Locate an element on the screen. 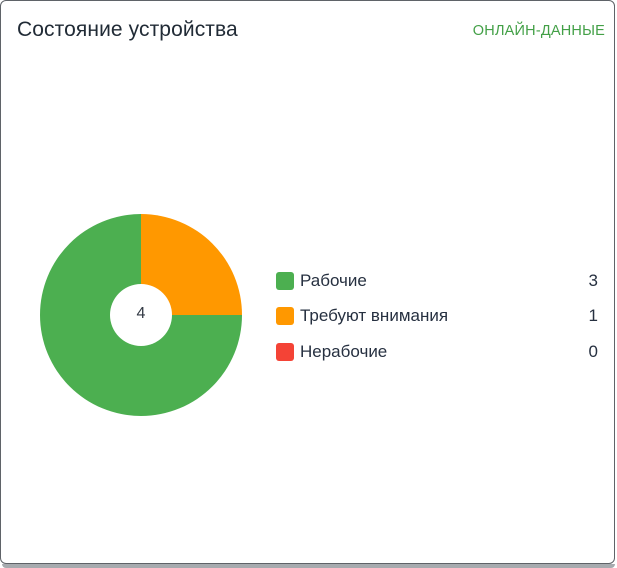  legend-item-working: Рабочие 3 is located at coordinates (437, 281).